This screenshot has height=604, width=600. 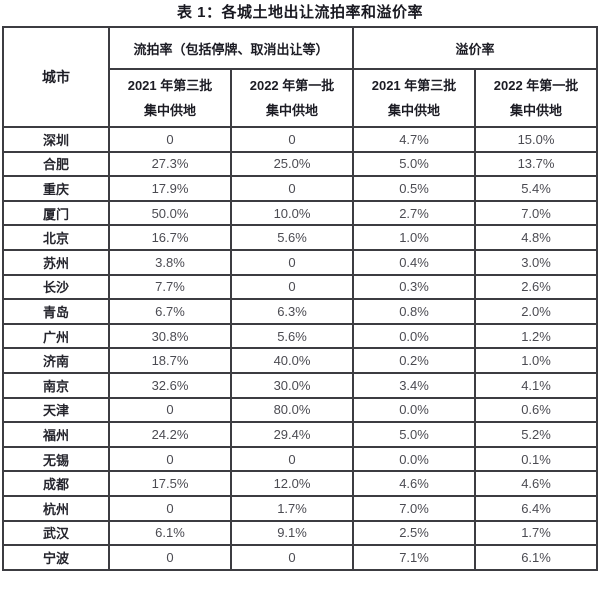 I want to click on value-cell: 16.7%, so click(x=170, y=237).